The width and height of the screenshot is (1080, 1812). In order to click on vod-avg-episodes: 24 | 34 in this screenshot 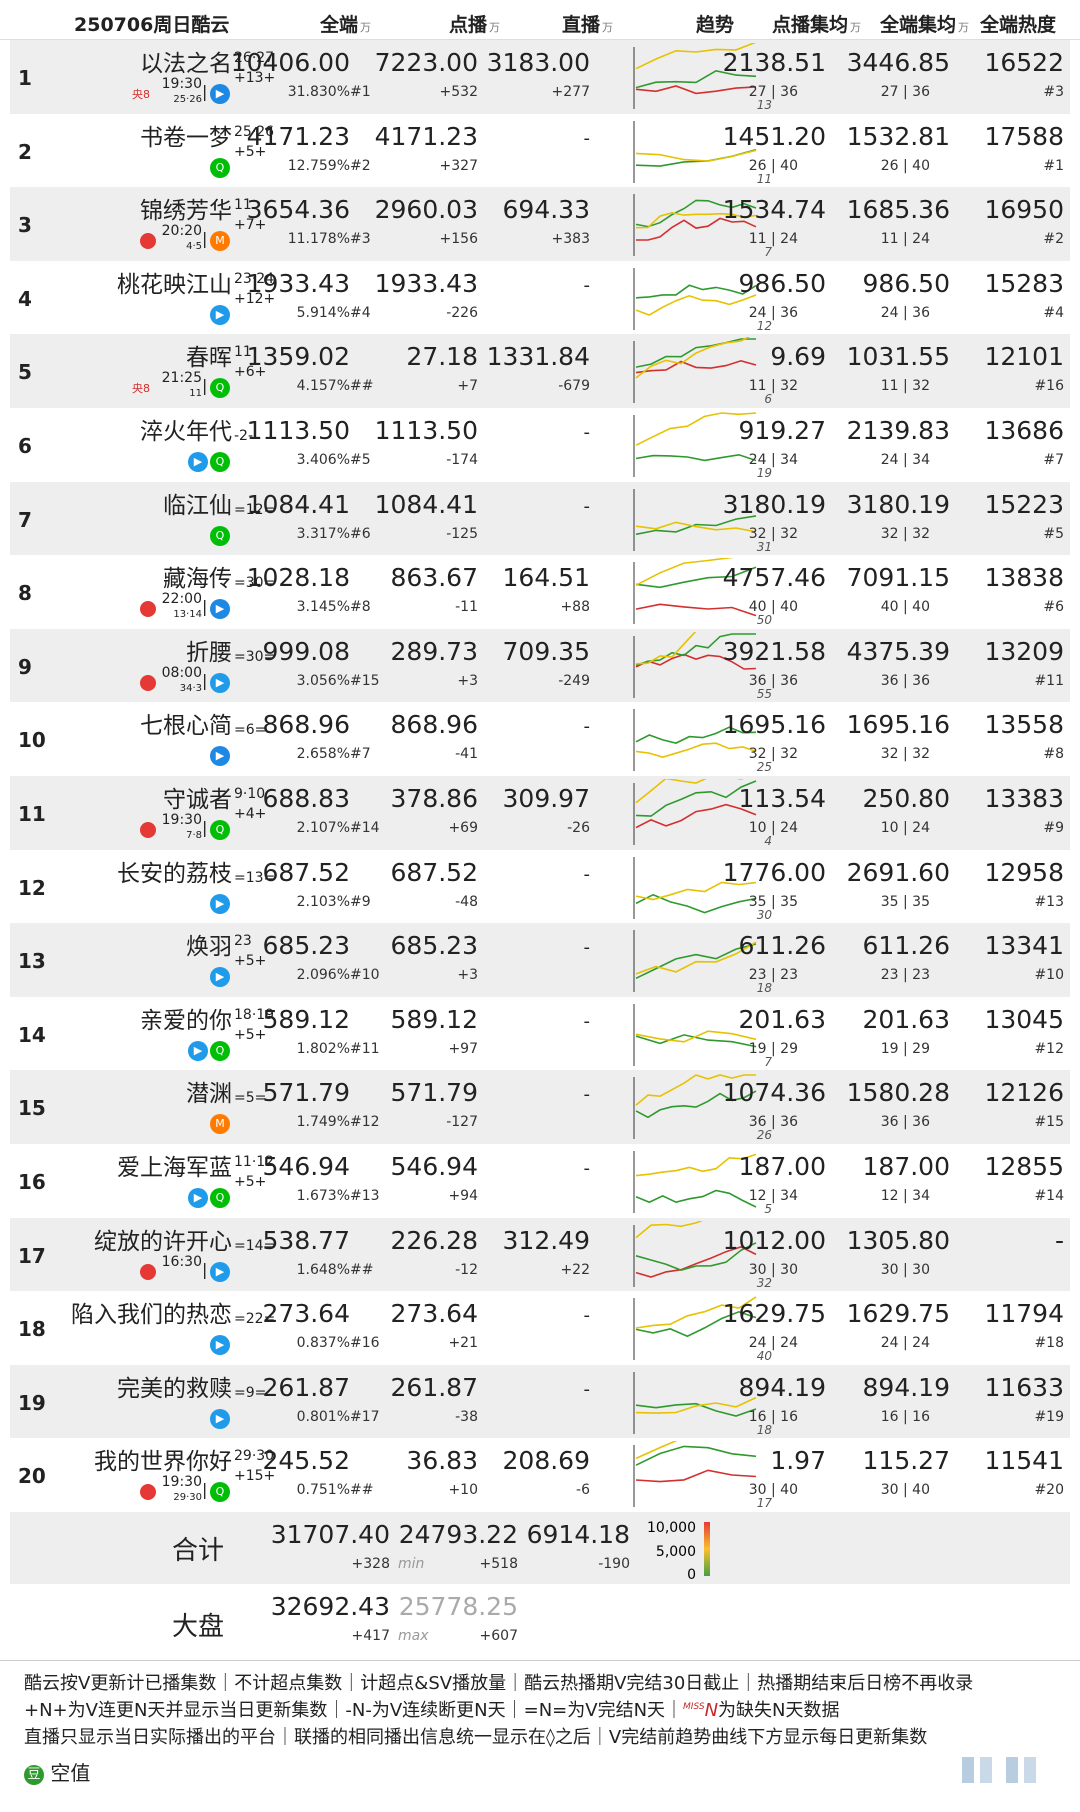, I will do `click(773, 460)`.